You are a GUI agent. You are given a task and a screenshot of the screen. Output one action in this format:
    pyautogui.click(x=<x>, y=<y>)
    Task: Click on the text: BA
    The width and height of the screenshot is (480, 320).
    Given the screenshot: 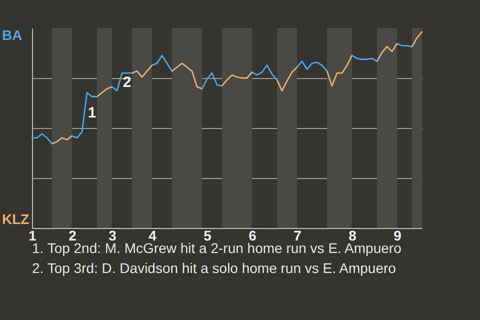 What is the action you would take?
    pyautogui.click(x=12, y=35)
    